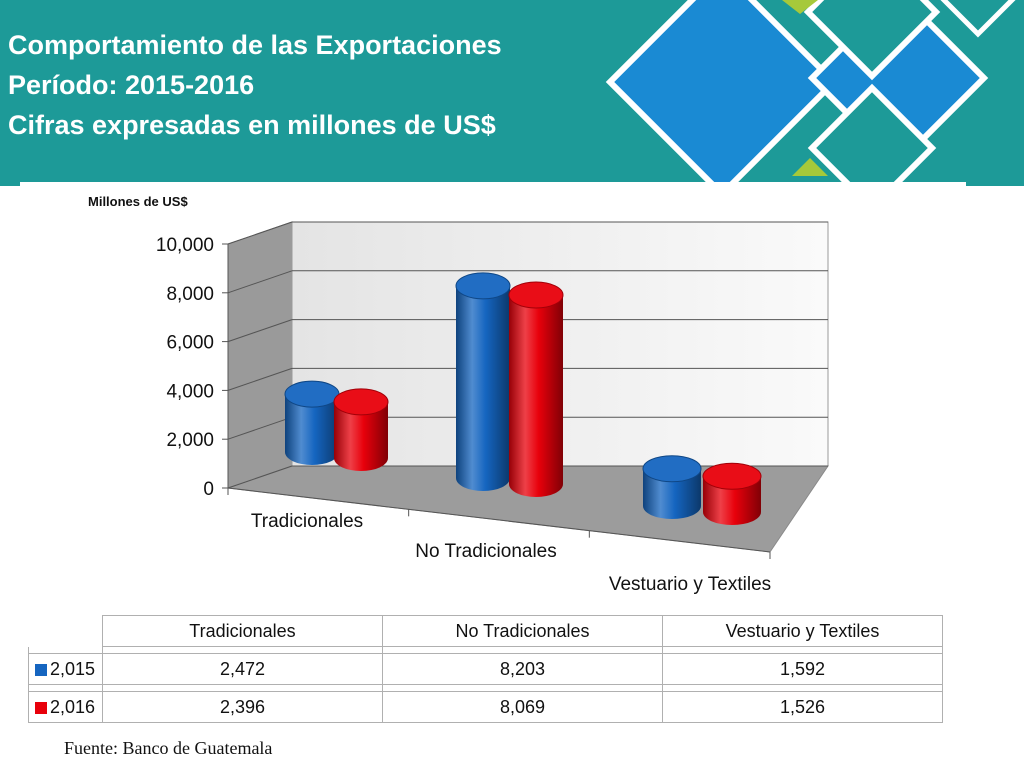 This screenshot has height=768, width=1024. I want to click on table-cell: 2,396, so click(242, 707).